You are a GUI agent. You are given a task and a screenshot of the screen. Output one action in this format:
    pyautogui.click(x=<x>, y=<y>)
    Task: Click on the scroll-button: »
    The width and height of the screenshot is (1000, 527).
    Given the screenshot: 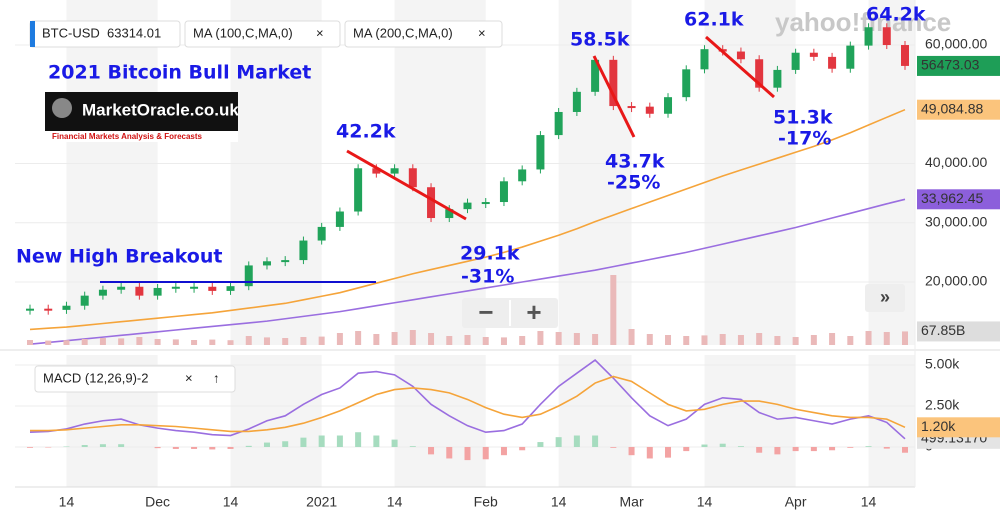 What is the action you would take?
    pyautogui.click(x=885, y=298)
    